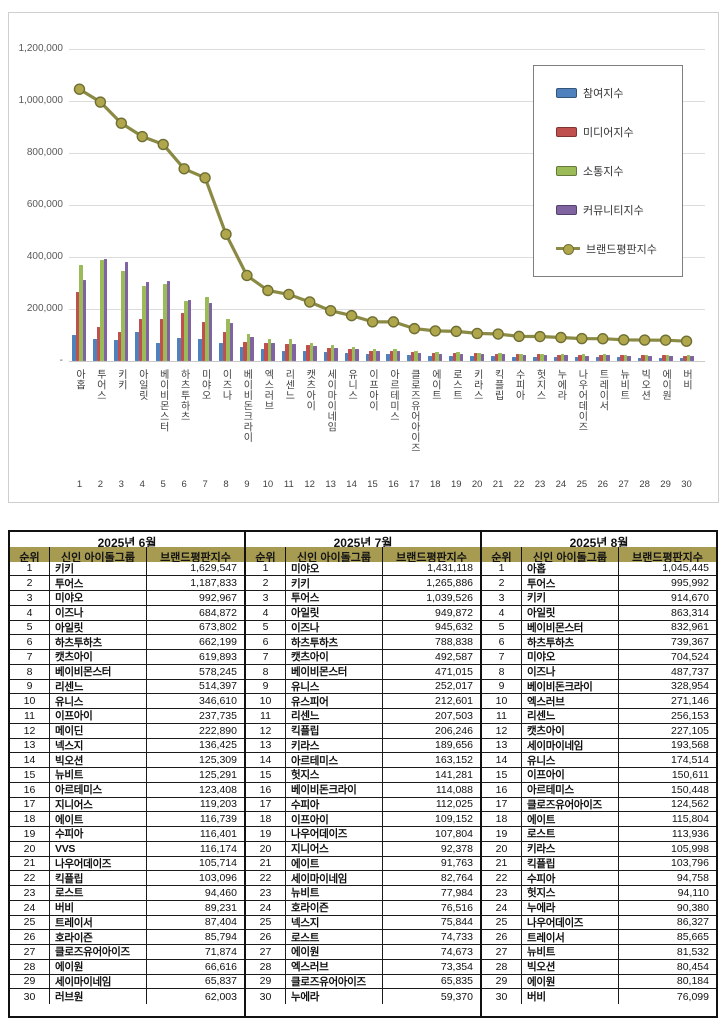 This screenshot has height=1024, width=726. I want to click on rank-cell: 11, so click(30, 716).